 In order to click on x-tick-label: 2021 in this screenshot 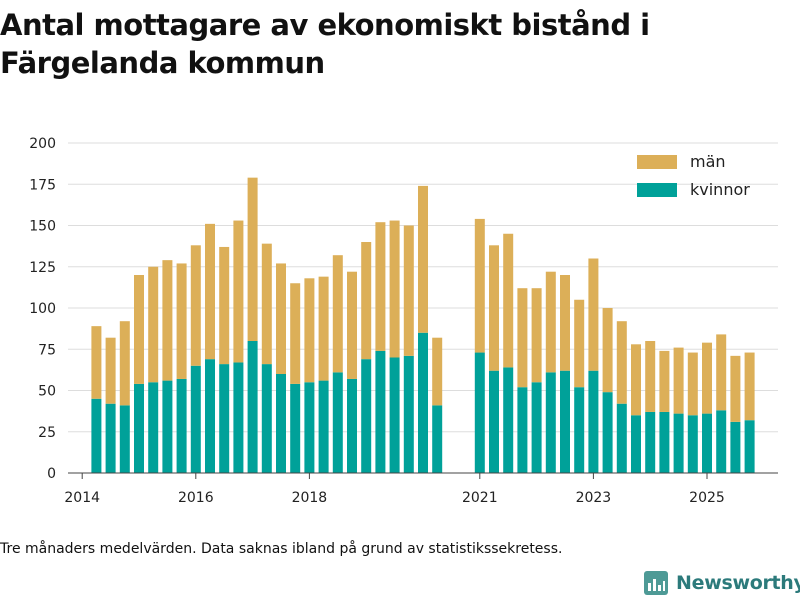, I will do `click(480, 498)`.